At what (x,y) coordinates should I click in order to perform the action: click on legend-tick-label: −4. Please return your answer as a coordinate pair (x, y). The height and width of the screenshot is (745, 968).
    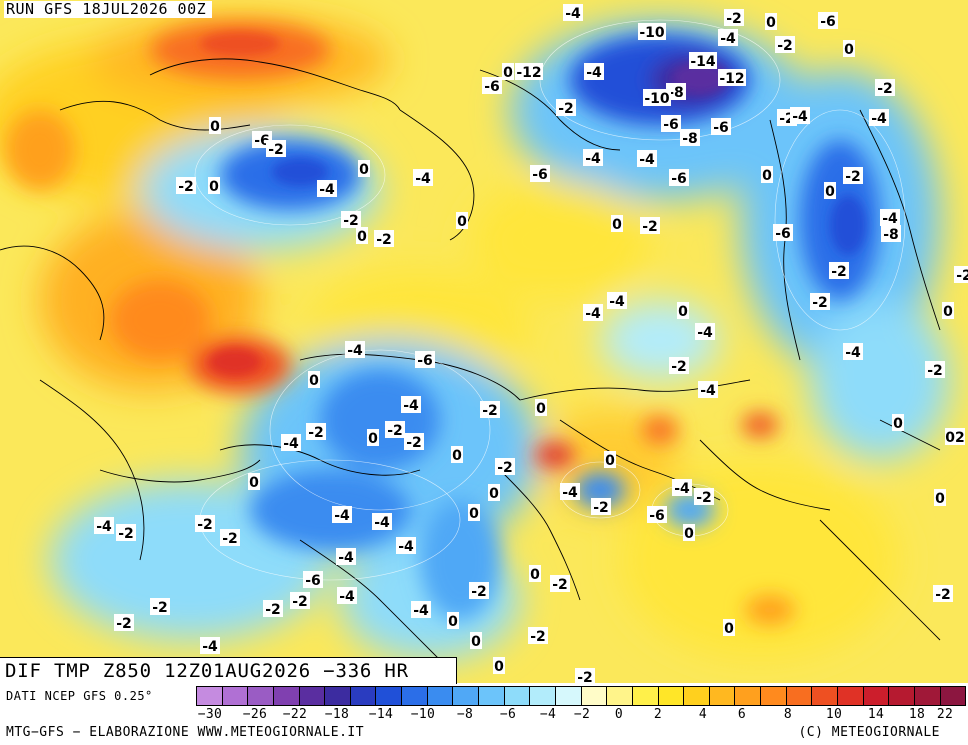
    Looking at the image, I should click on (548, 714).